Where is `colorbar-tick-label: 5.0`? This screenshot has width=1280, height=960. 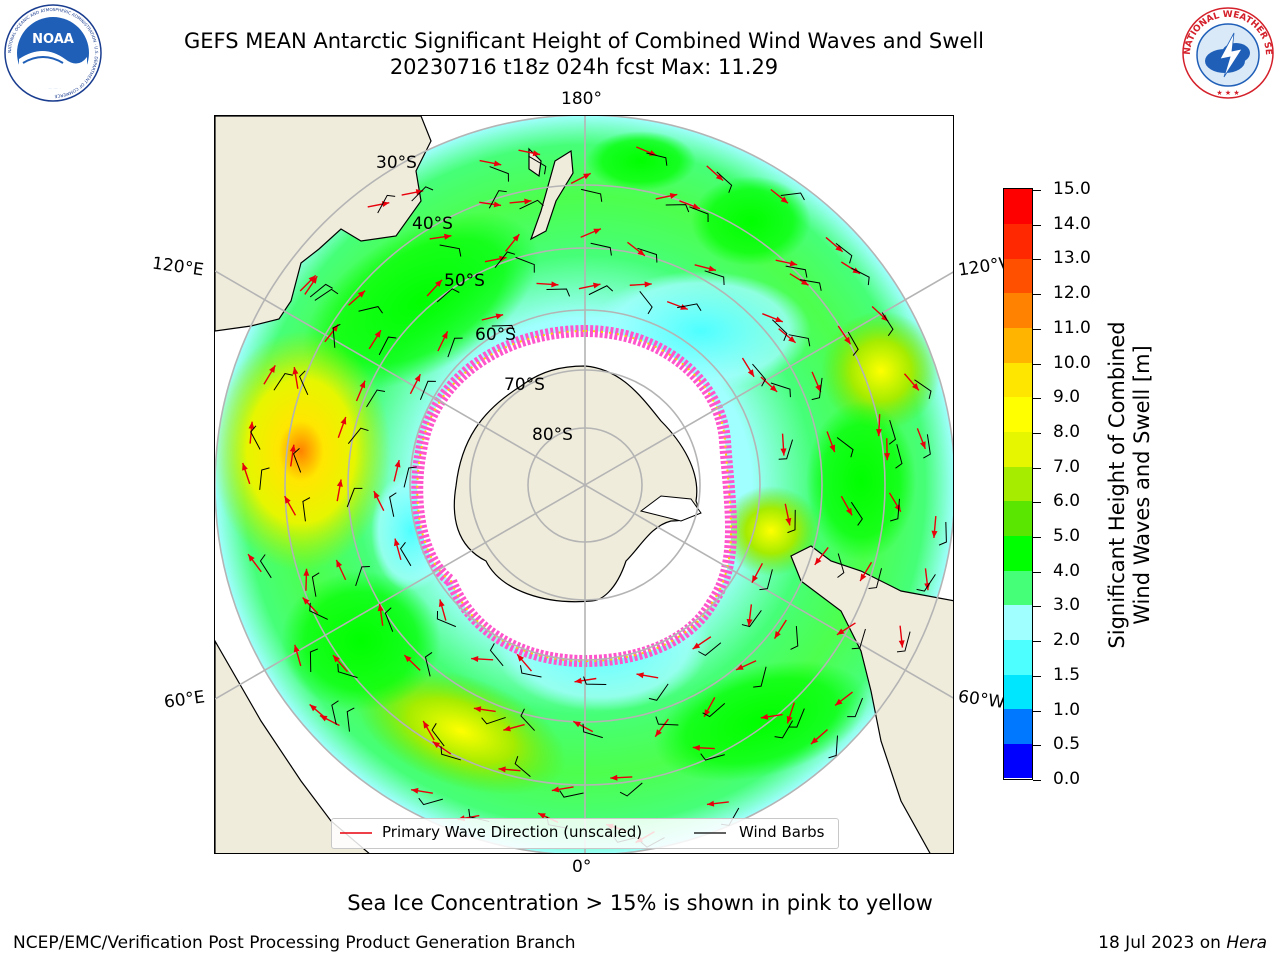
colorbar-tick-label: 5.0 is located at coordinates (1067, 536).